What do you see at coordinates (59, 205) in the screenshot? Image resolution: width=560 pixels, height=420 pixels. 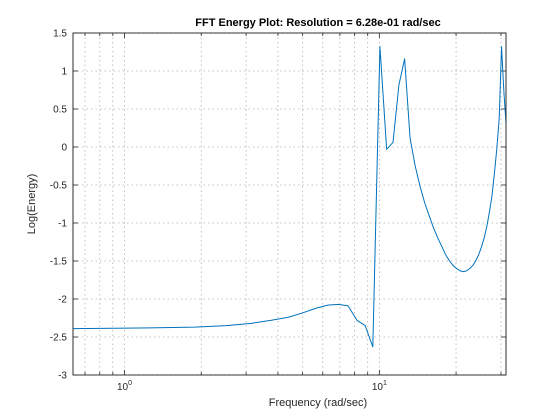 I see `y-tick-labels: 1.5 1 0.5 0 -0.5 -1 -1.5 -2 -2.5 -3` at bounding box center [59, 205].